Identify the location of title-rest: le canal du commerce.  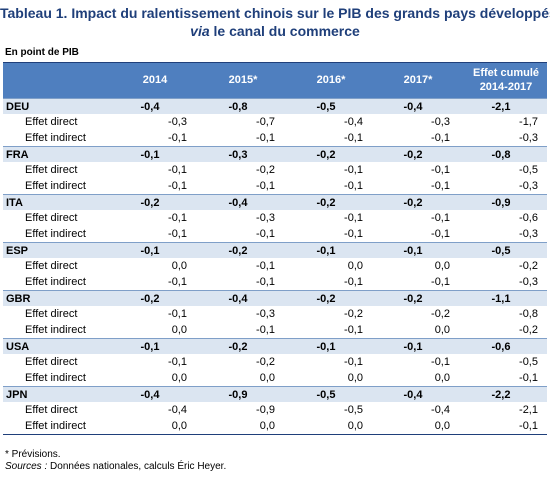
(286, 31).